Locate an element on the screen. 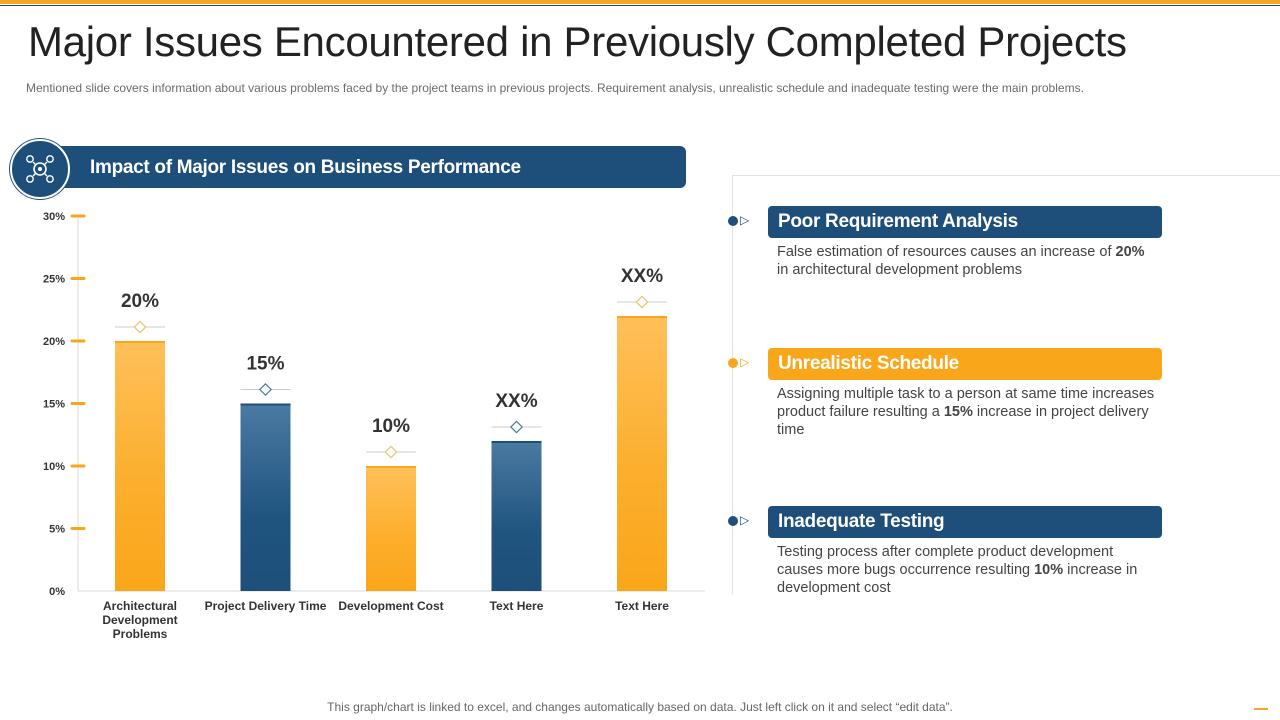  x-tick-label: Development is located at coordinates (139, 620).